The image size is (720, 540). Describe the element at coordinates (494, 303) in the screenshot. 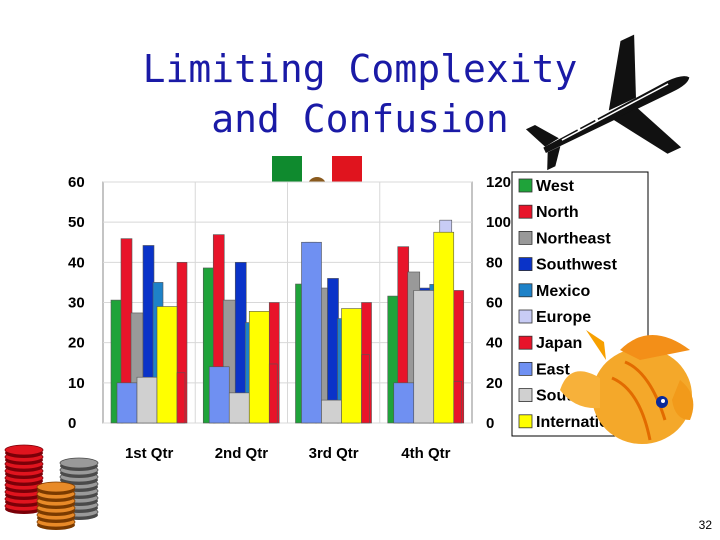

I see `y-right-tick-label: 60` at that location.